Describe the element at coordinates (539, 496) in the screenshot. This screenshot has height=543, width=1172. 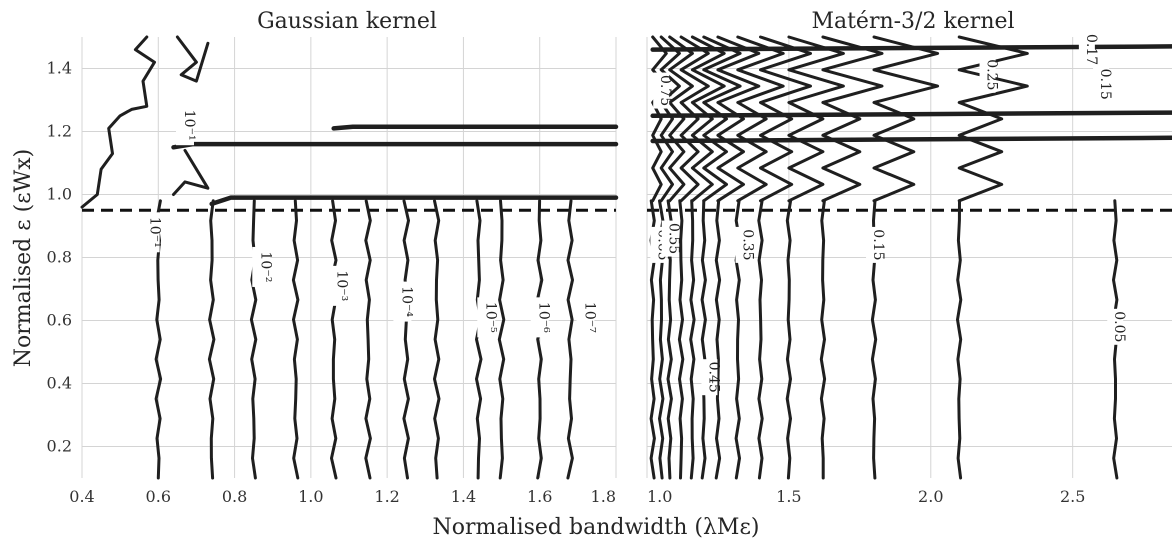
I see `x-tick-label: 1.6` at that location.